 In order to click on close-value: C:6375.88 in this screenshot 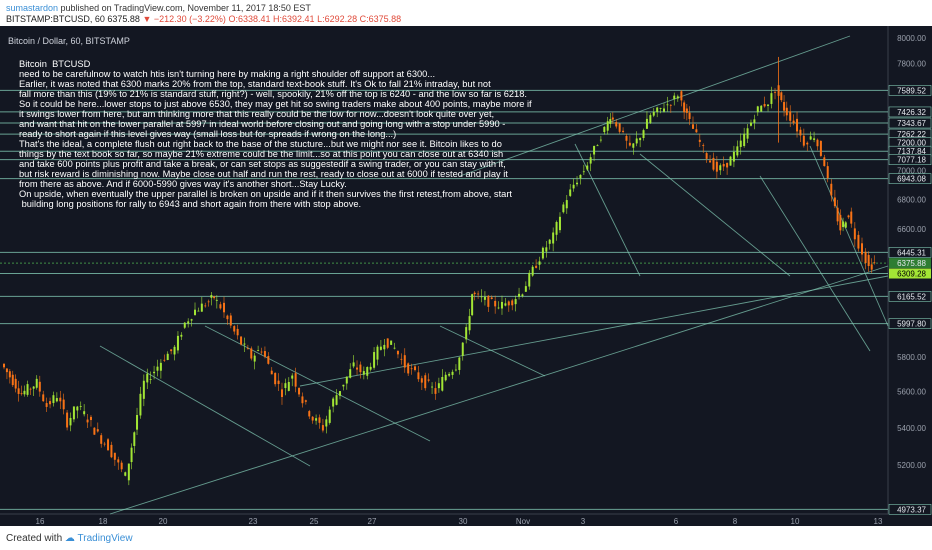, I will do `click(380, 19)`.